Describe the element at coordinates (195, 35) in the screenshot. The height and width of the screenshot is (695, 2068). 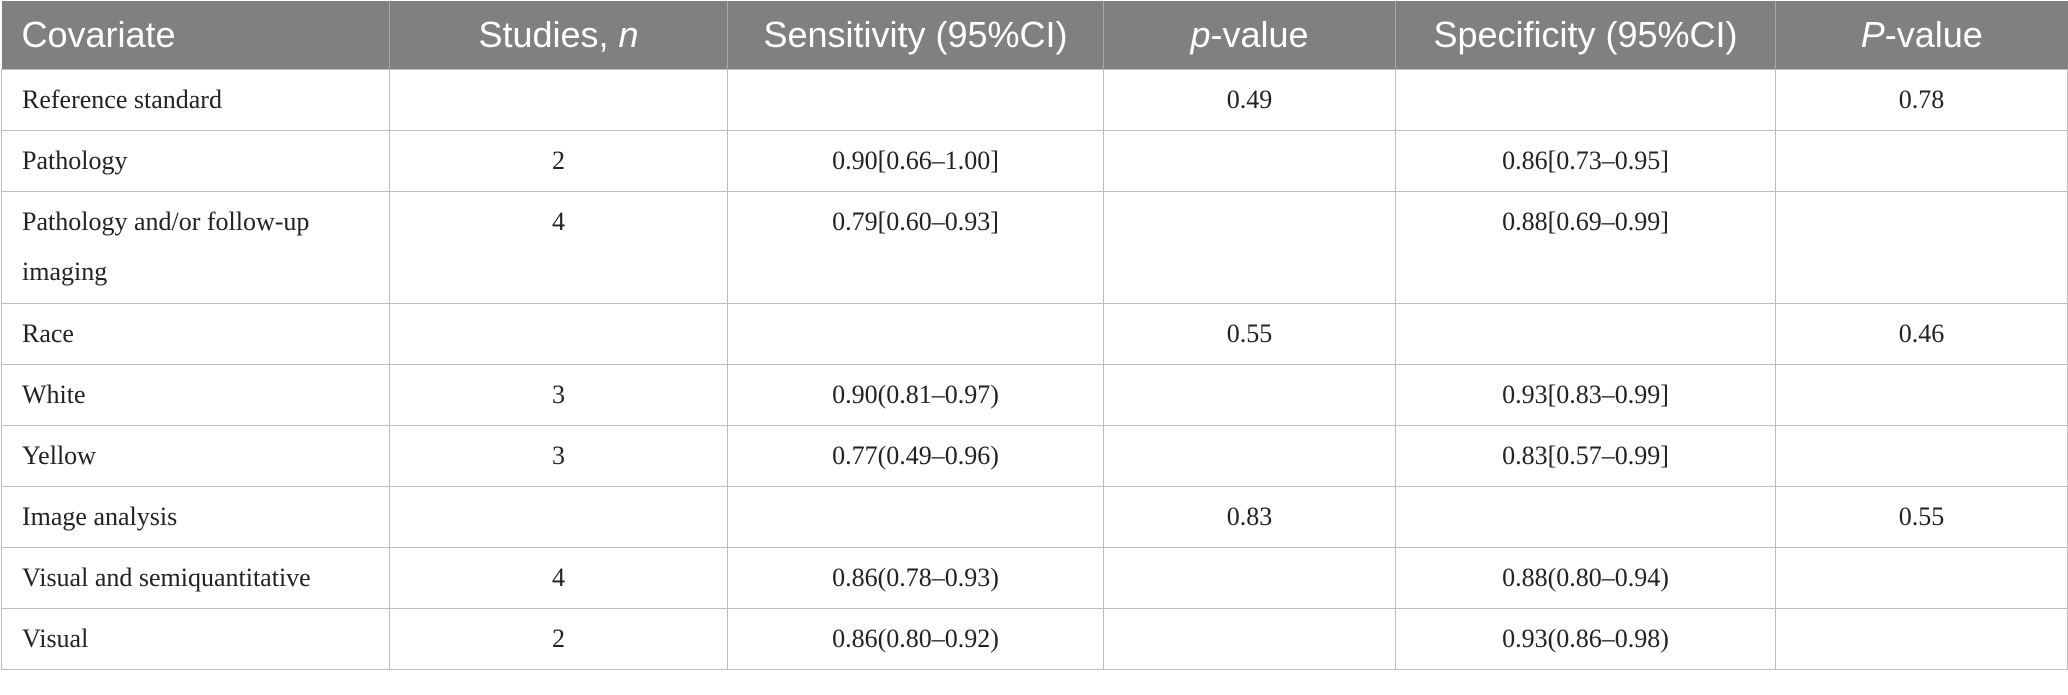
I see `header-covariate: Covariate` at that location.